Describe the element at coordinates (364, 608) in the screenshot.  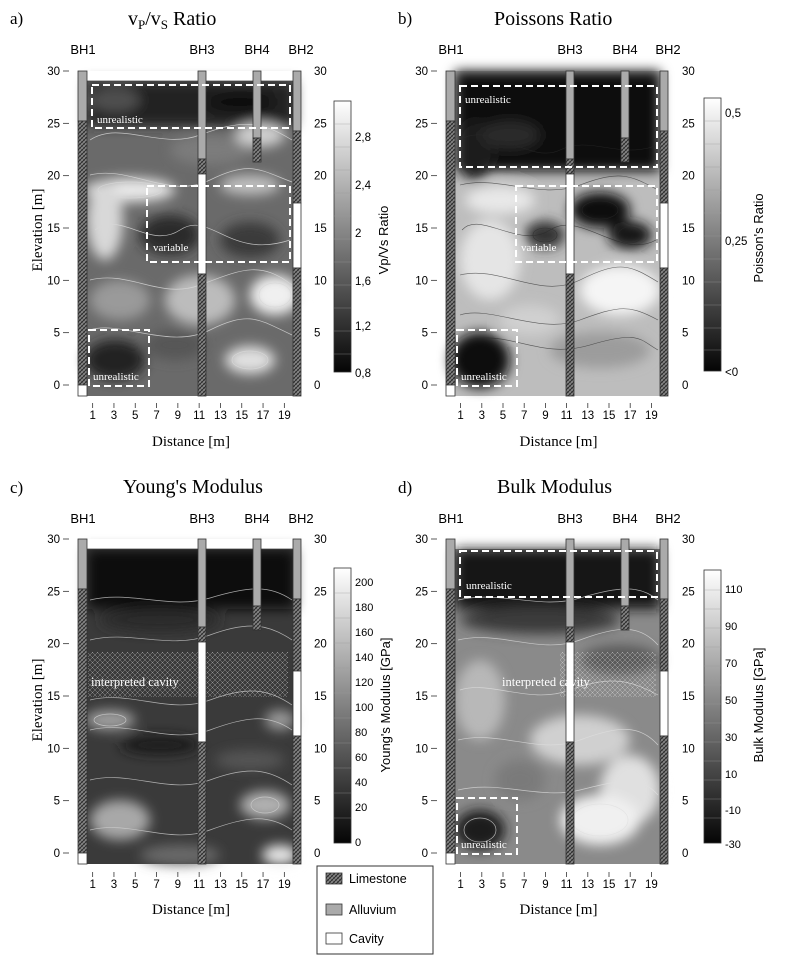
I see `colorbar-tick: 180` at that location.